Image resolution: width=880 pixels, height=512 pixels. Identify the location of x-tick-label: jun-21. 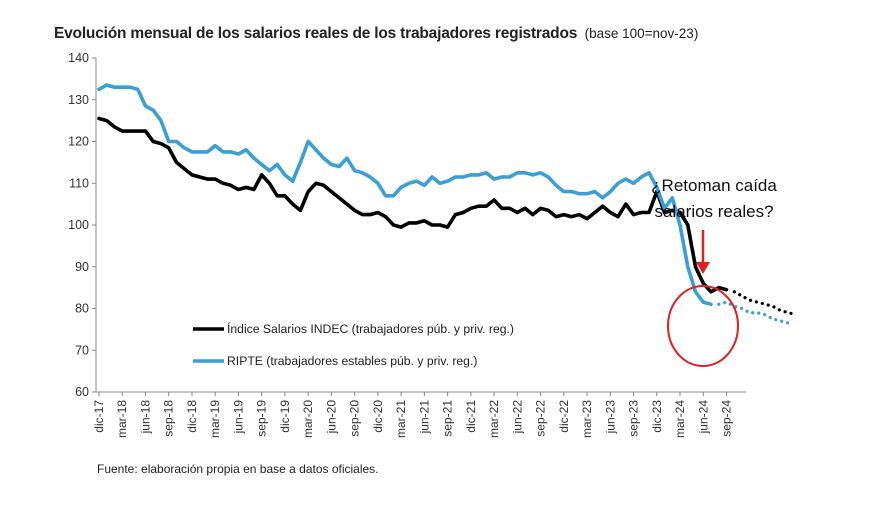
(424, 417).